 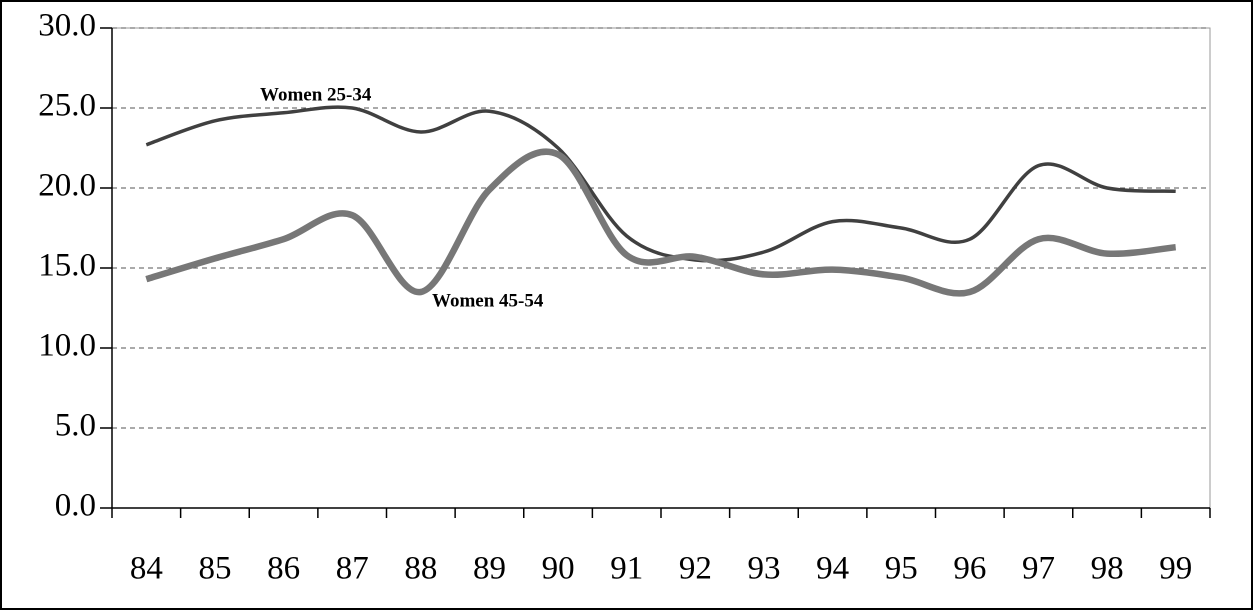 What do you see at coordinates (75, 426) in the screenshot?
I see `y-tick-label: 5.0` at bounding box center [75, 426].